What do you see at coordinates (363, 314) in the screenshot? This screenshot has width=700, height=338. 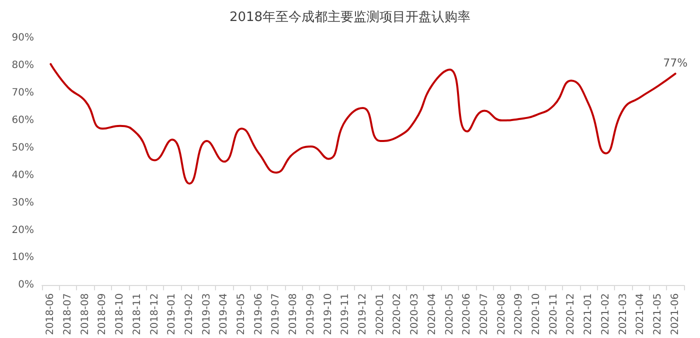 I see `x-tick-label: 2019-12` at bounding box center [363, 314].